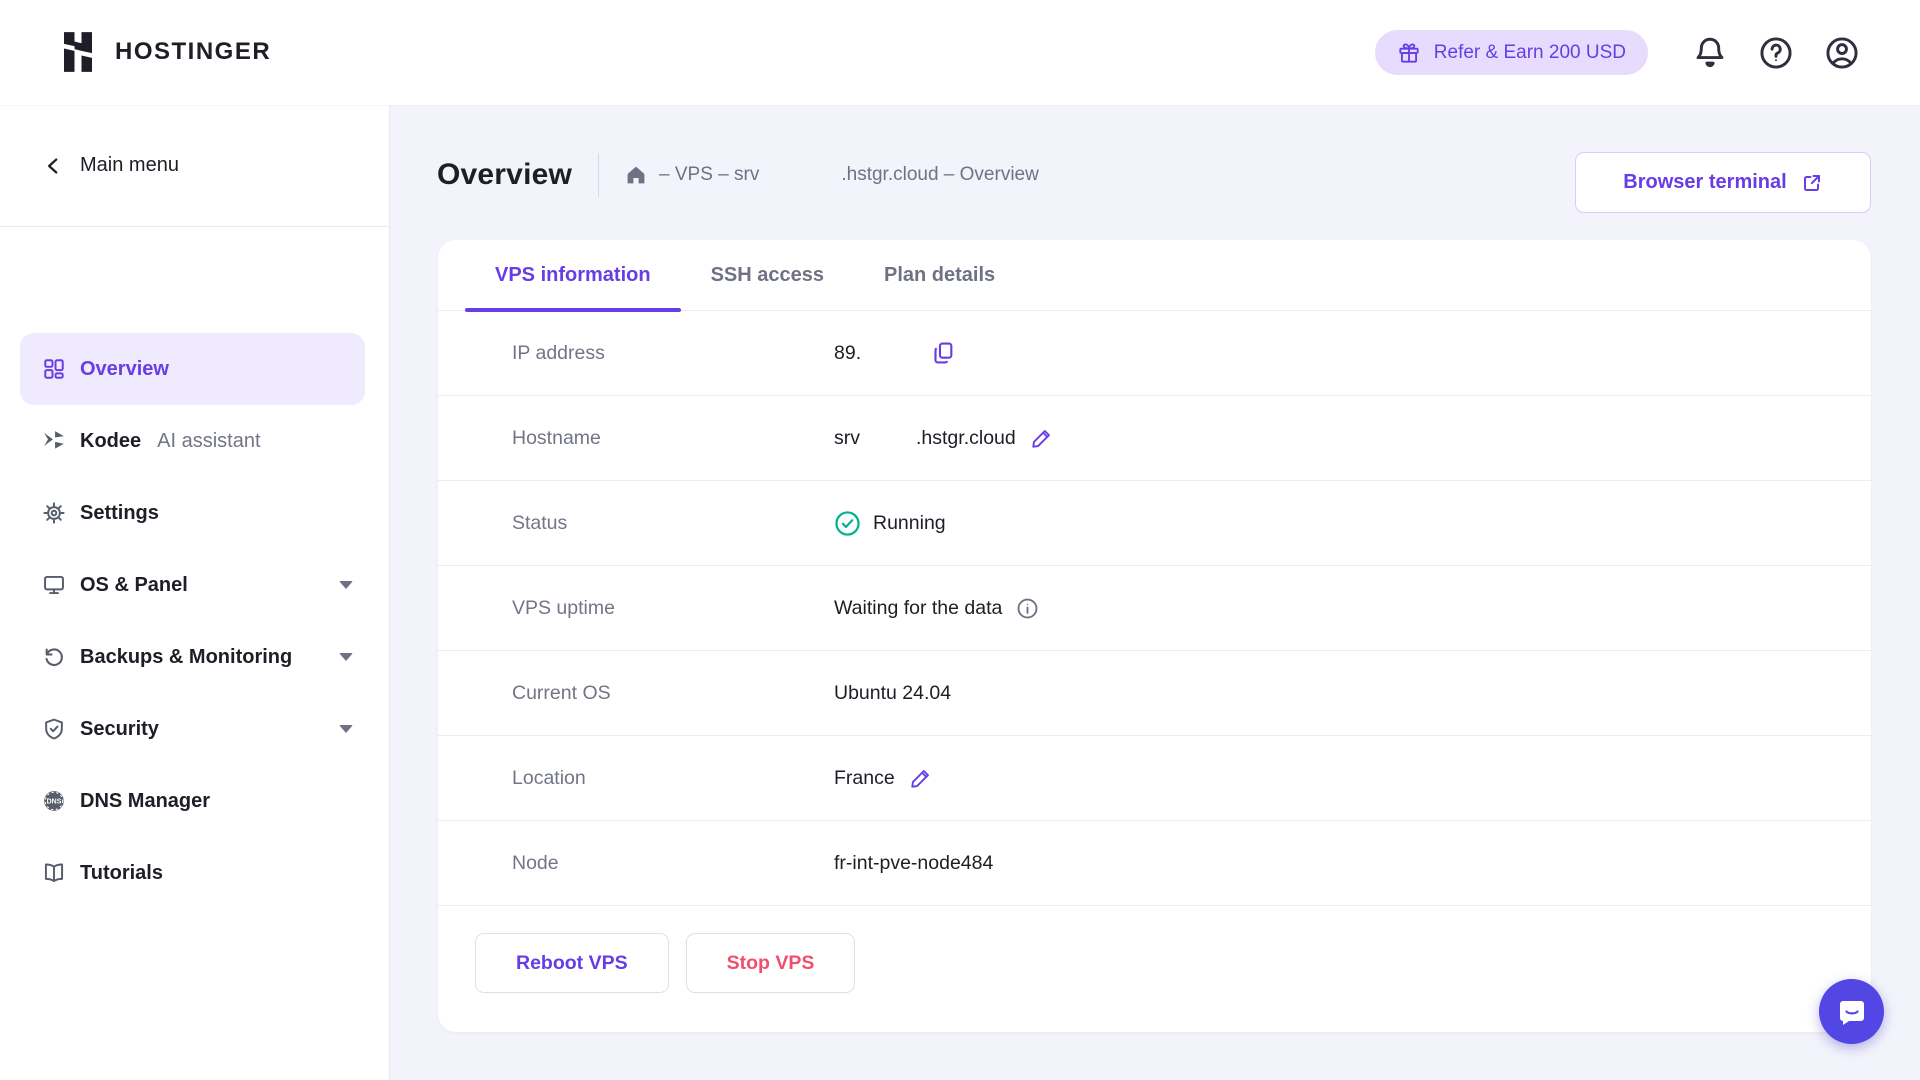 This screenshot has width=1920, height=1080. I want to click on sidebar-nav: Overview Kodee AI assistant Settings, so click(192, 621).